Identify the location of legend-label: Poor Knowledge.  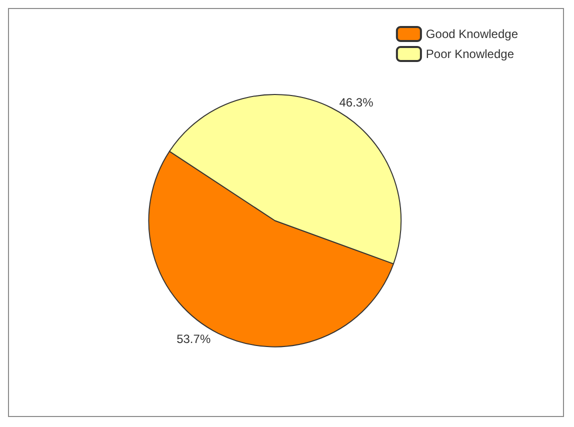
(470, 54).